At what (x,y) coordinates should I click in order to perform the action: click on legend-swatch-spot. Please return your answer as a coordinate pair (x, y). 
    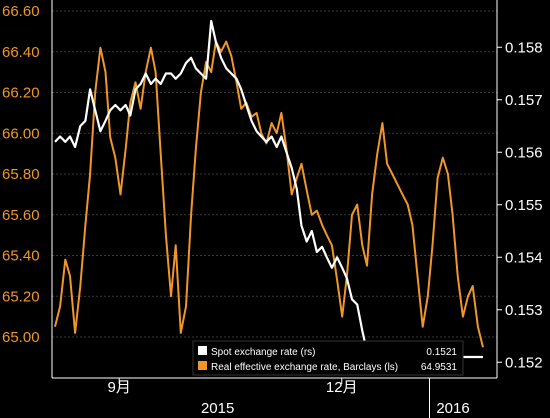
    Looking at the image, I should click on (202, 350).